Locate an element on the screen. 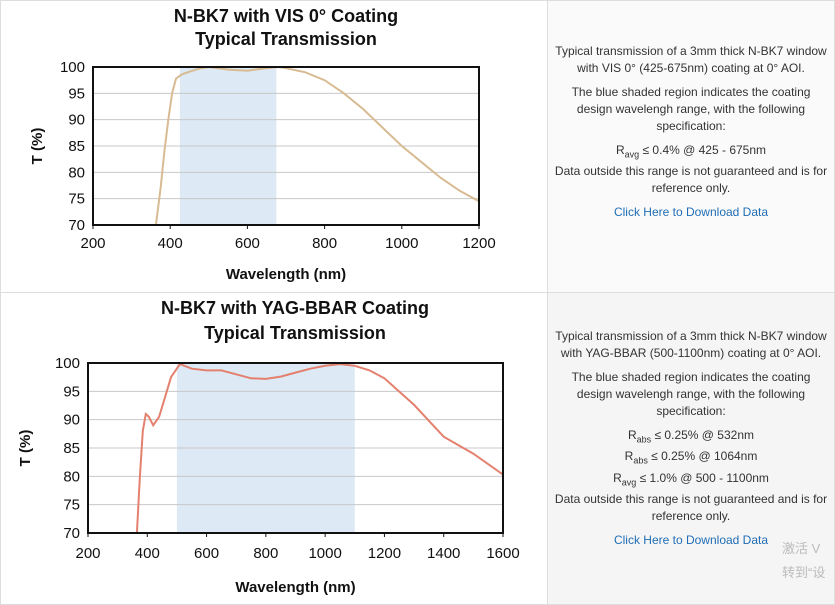 The image size is (835, 605). spec: Rabs ≤ 0.25% @ 532nm is located at coordinates (691, 437).